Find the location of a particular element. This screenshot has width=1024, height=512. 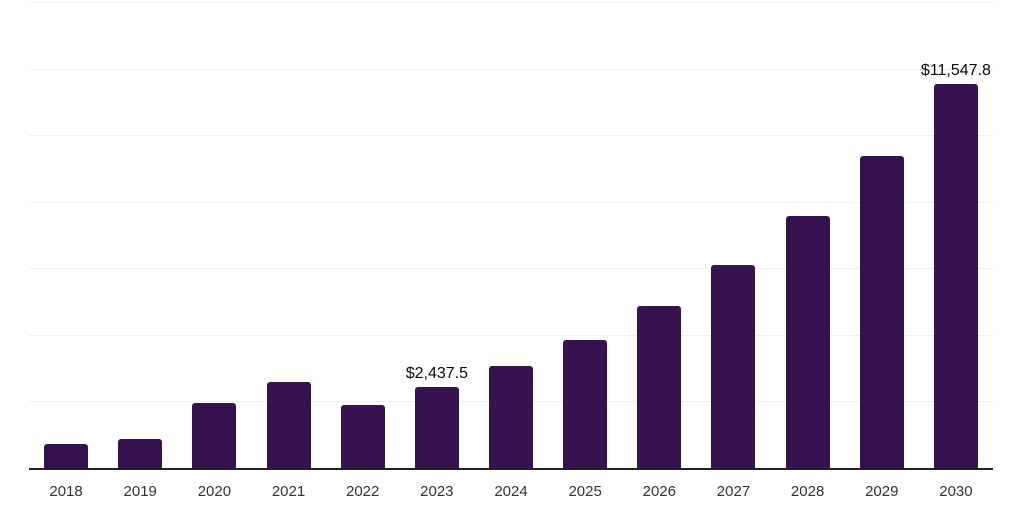

x-tick-2020: 2020 is located at coordinates (214, 491).